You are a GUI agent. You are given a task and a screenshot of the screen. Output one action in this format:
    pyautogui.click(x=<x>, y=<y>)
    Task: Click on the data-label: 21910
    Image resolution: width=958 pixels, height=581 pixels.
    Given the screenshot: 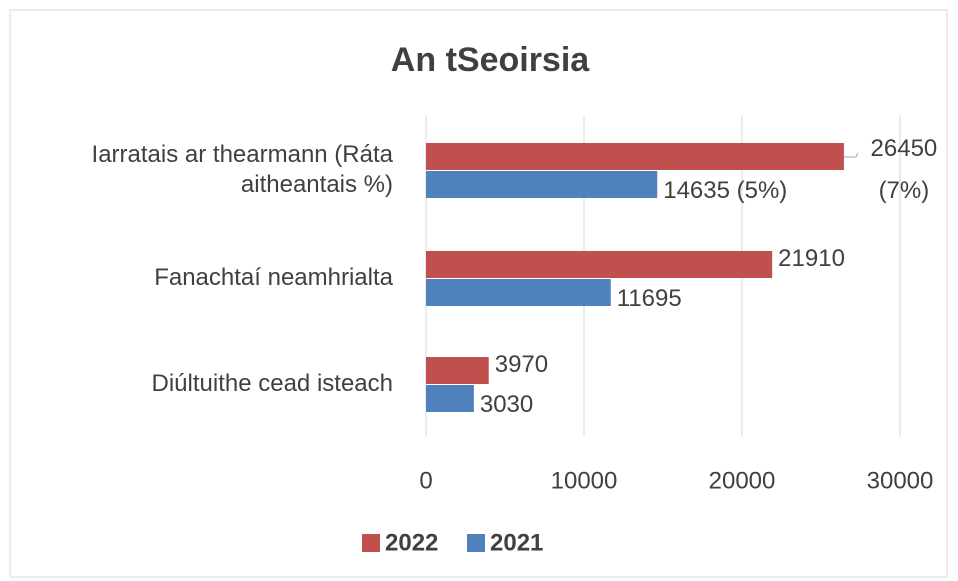 What is the action you would take?
    pyautogui.click(x=811, y=258)
    